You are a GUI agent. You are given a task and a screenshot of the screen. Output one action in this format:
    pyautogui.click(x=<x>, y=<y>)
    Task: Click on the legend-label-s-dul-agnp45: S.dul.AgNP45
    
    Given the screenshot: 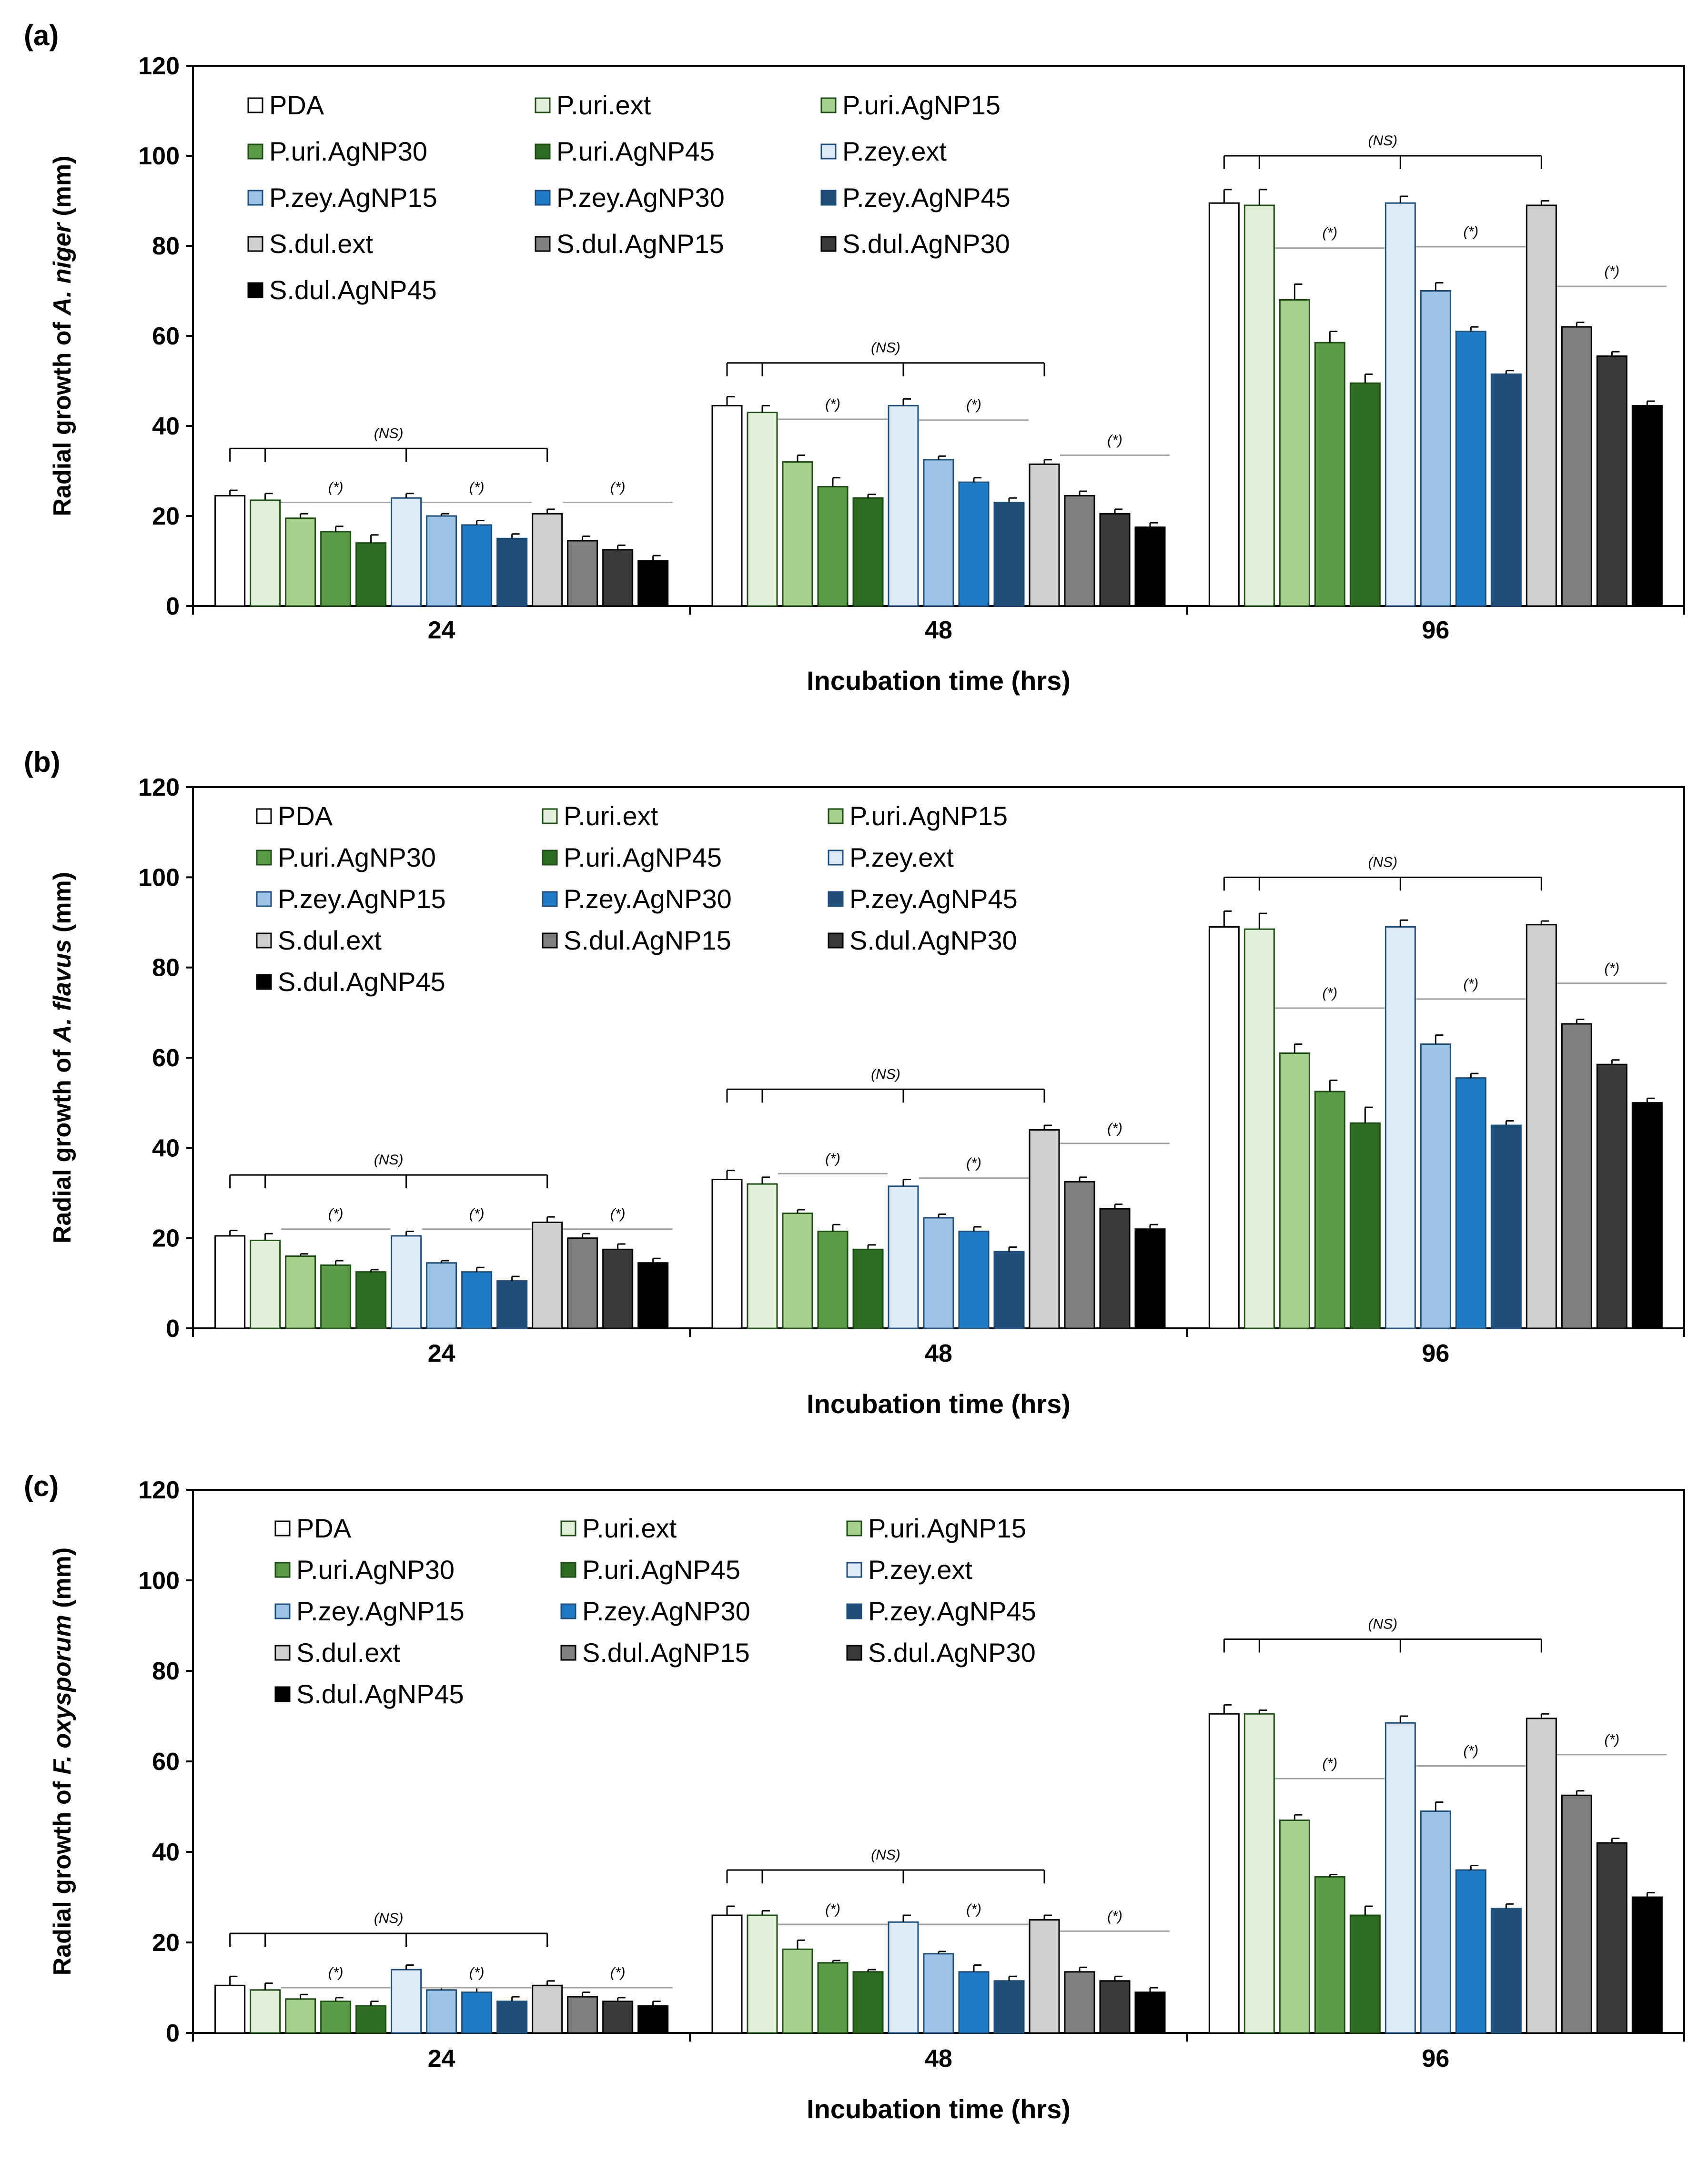 What is the action you would take?
    pyautogui.click(x=353, y=290)
    